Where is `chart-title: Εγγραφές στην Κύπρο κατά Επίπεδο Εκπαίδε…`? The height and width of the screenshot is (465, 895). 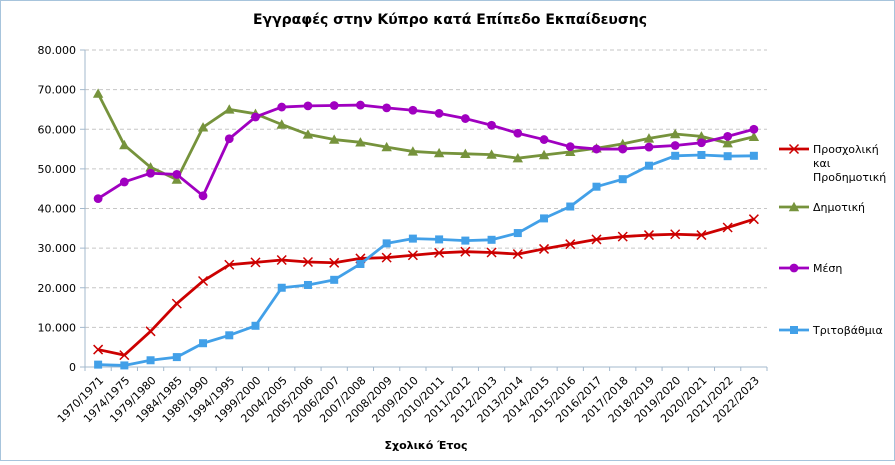
chart-title: Εγγραφές στην Κύπρο κατά Επίπεδο Εκπαίδε… is located at coordinates (450, 20).